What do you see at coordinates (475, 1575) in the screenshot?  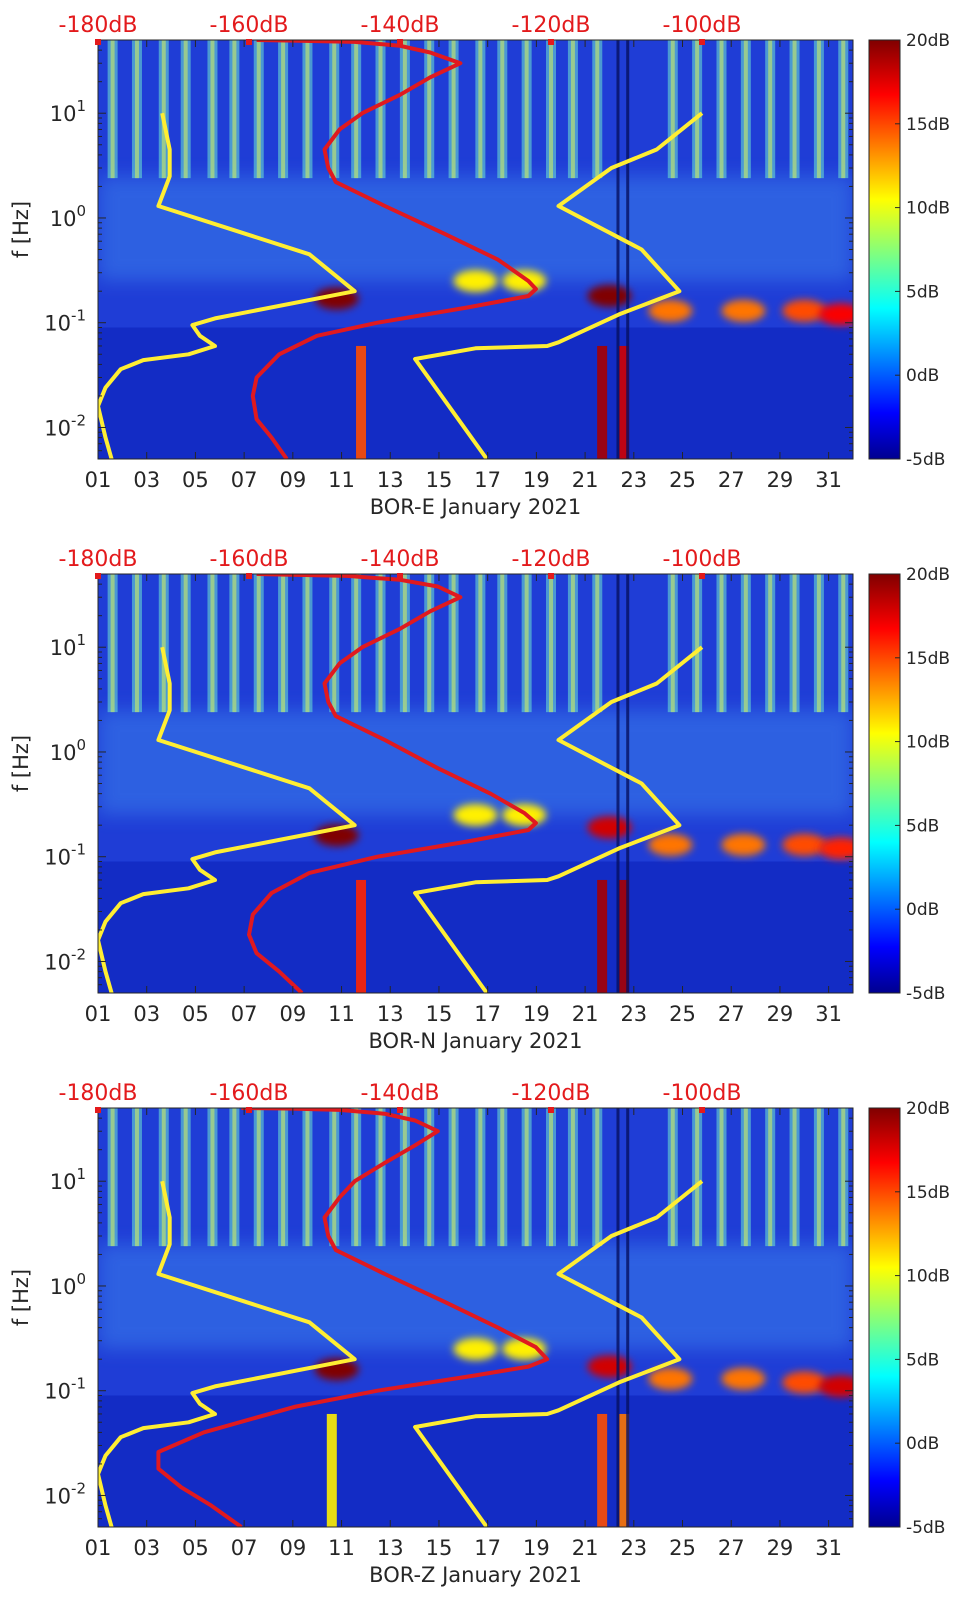 I see `x-axis-label: BOR-Z January 2021` at bounding box center [475, 1575].